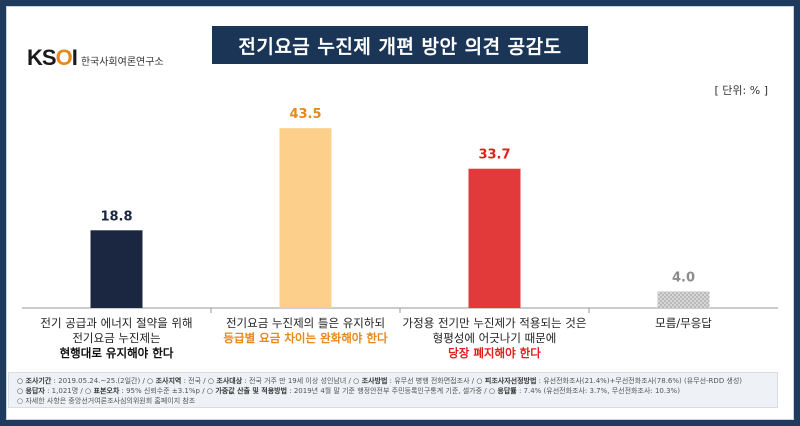 This screenshot has height=426, width=800. What do you see at coordinates (494, 323) in the screenshot?
I see `category-label-line: 가정용 전기만 누진제가 적용되는 것은` at bounding box center [494, 323].